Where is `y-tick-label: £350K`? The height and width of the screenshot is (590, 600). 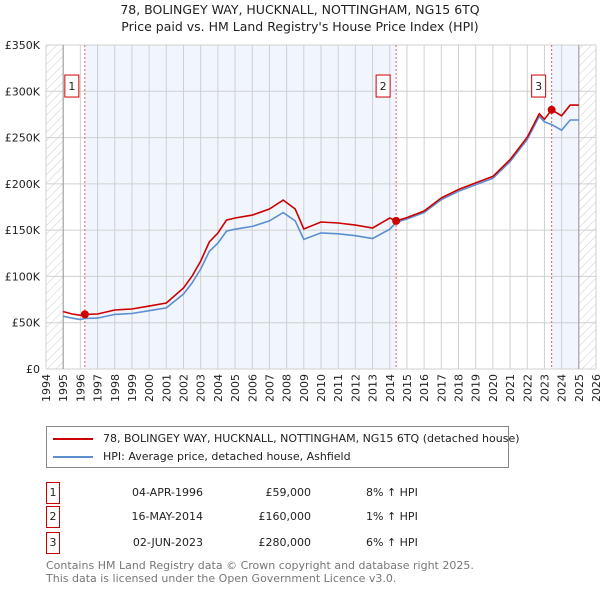 y-tick-label: £350K is located at coordinates (23, 45).